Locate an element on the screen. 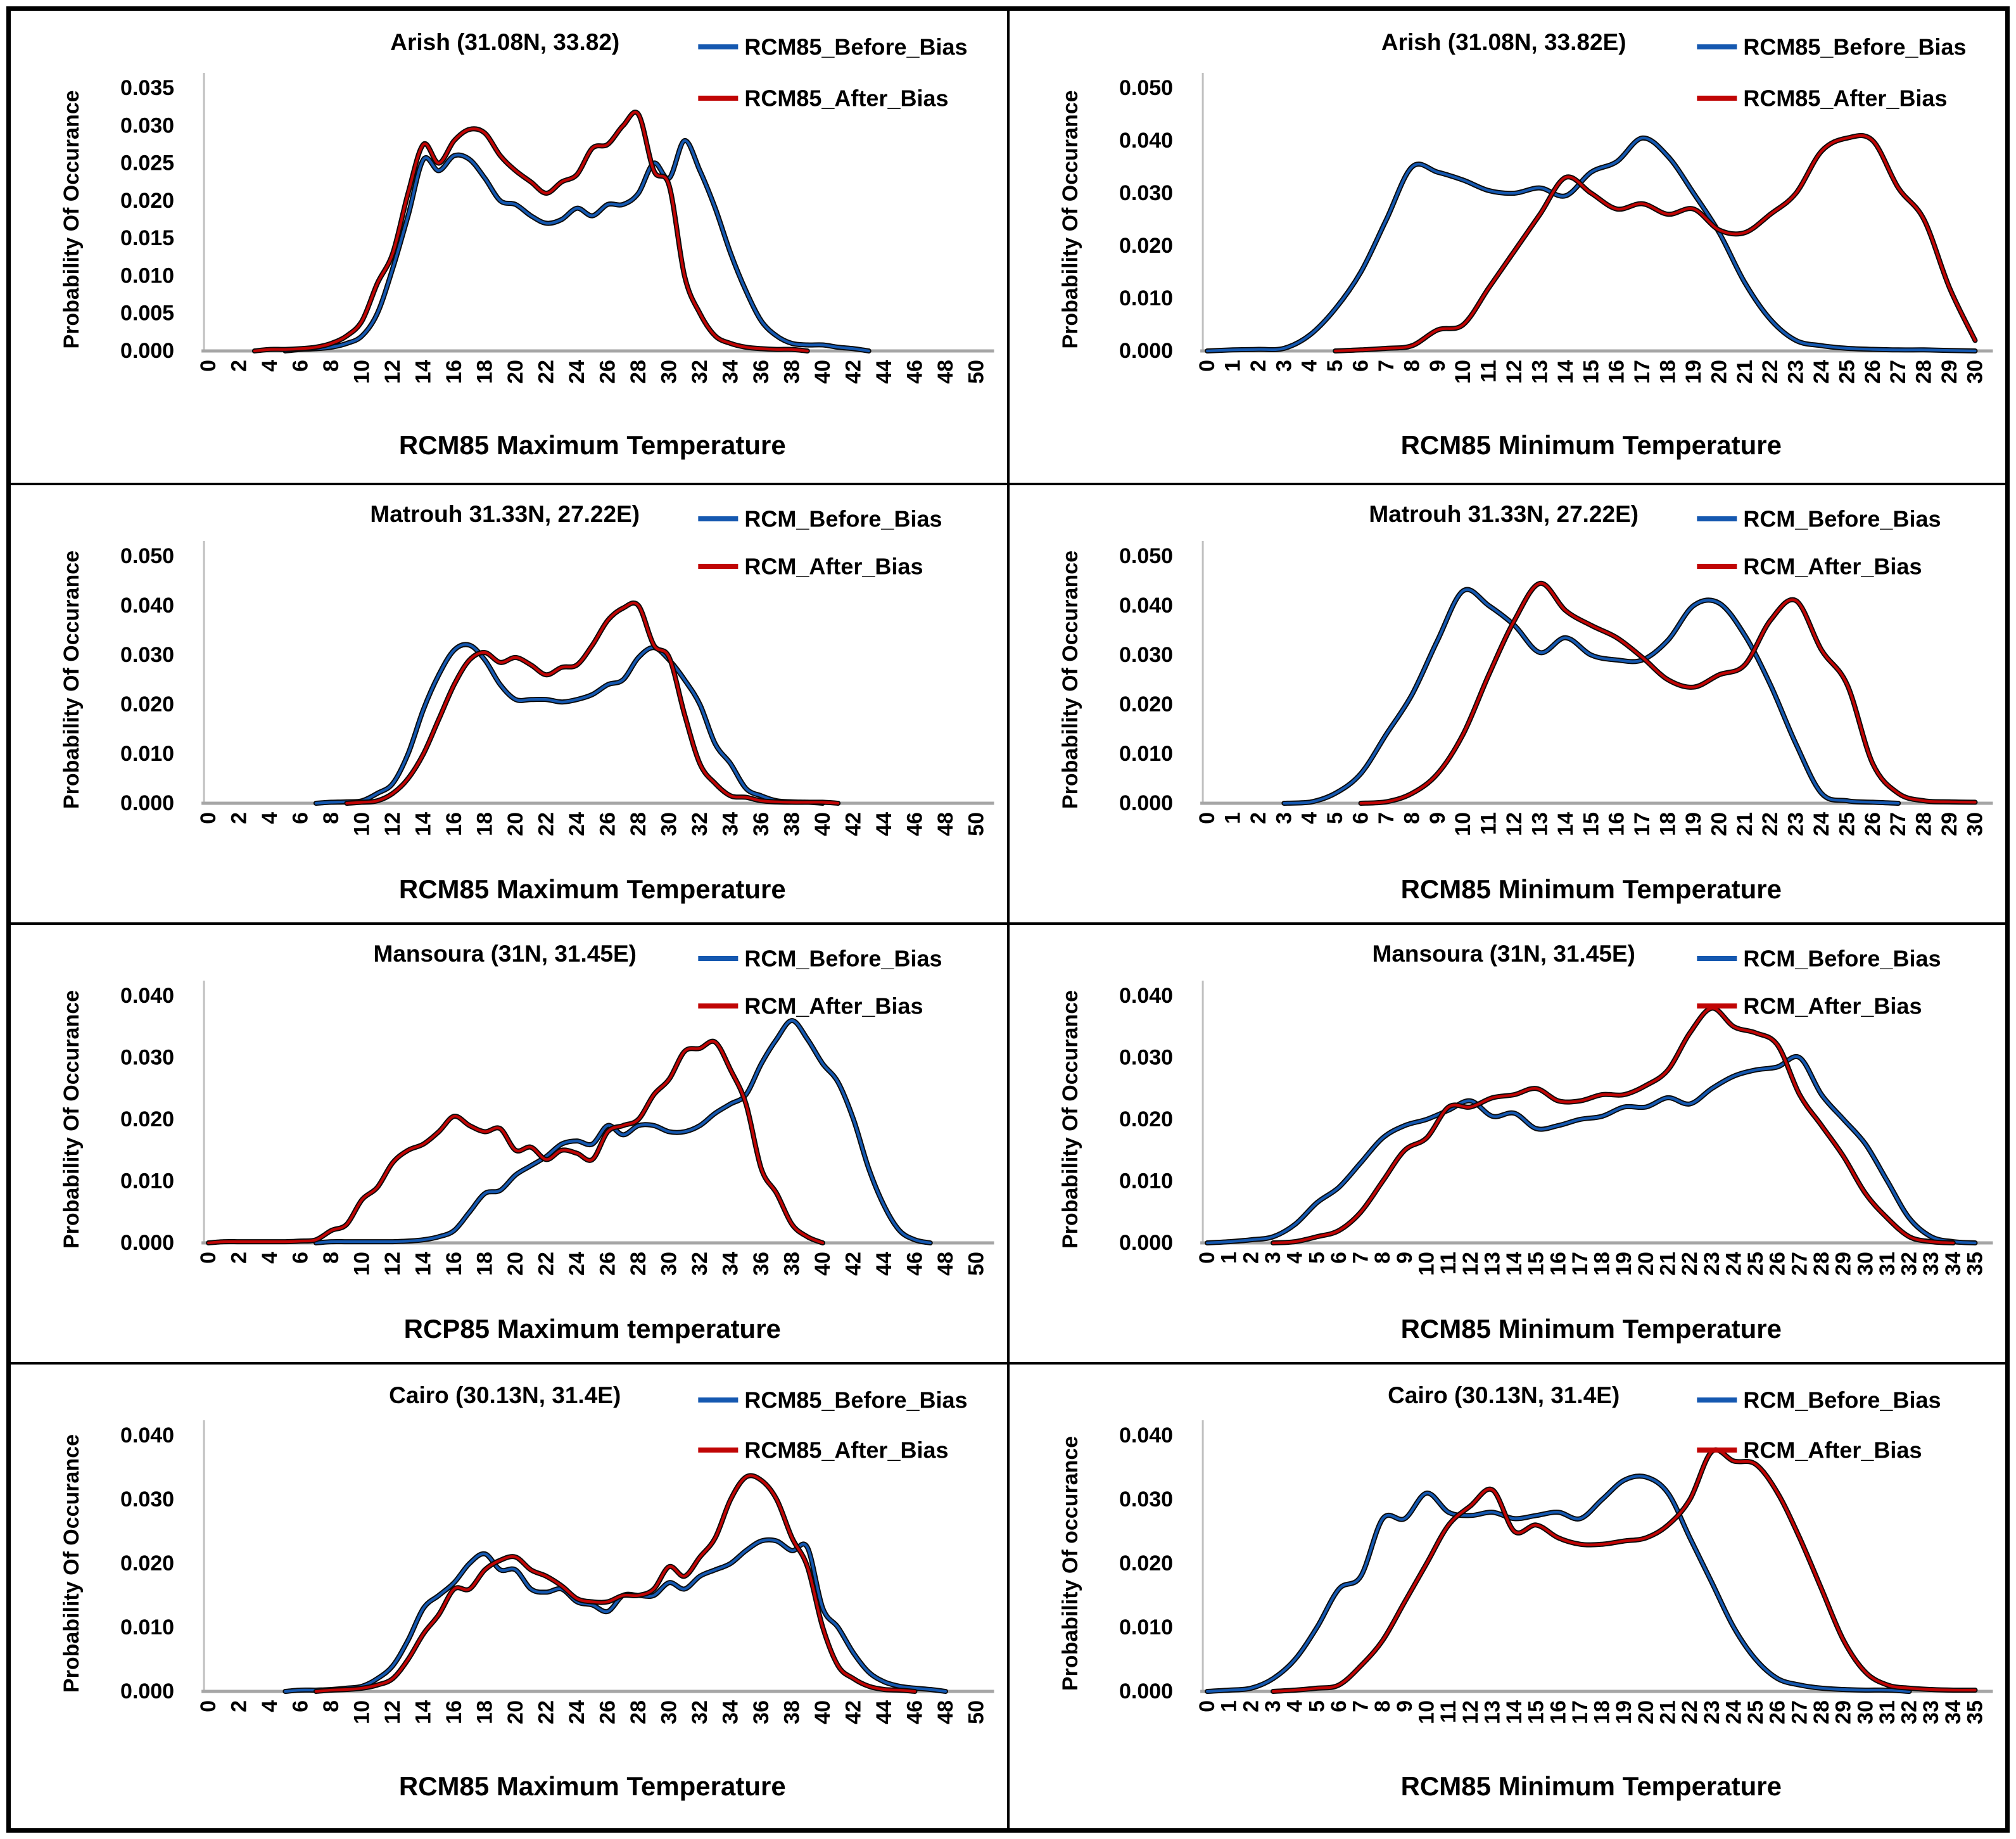 The width and height of the screenshot is (2016, 1839). x-tick-label: 3 is located at coordinates (1273, 1706).